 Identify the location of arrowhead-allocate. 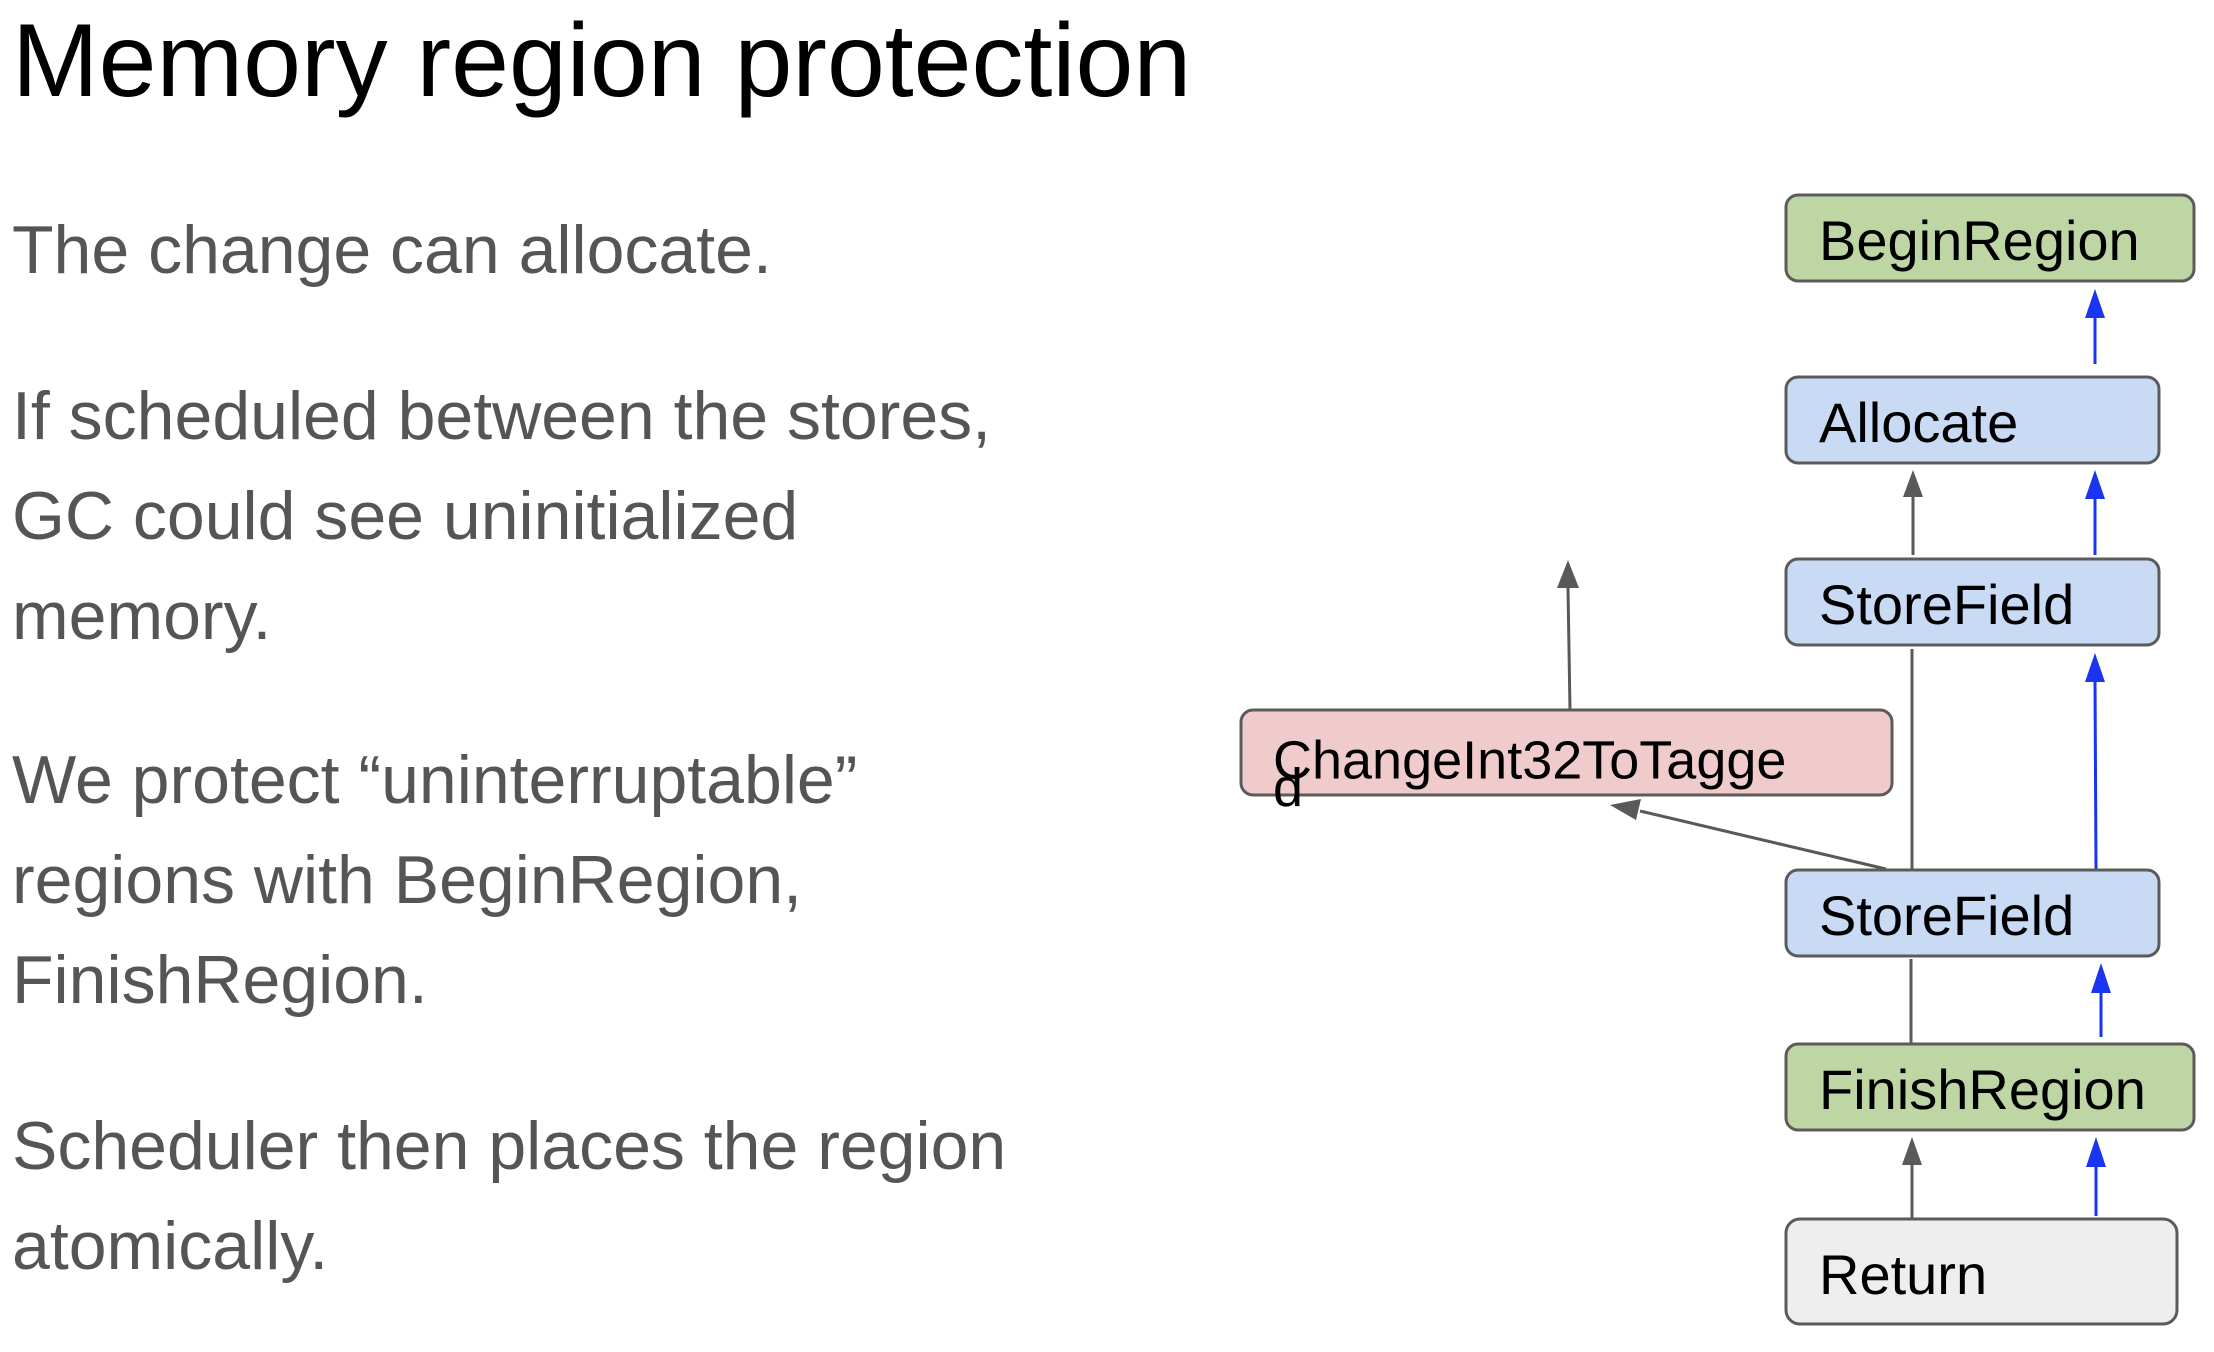
(1913, 483).